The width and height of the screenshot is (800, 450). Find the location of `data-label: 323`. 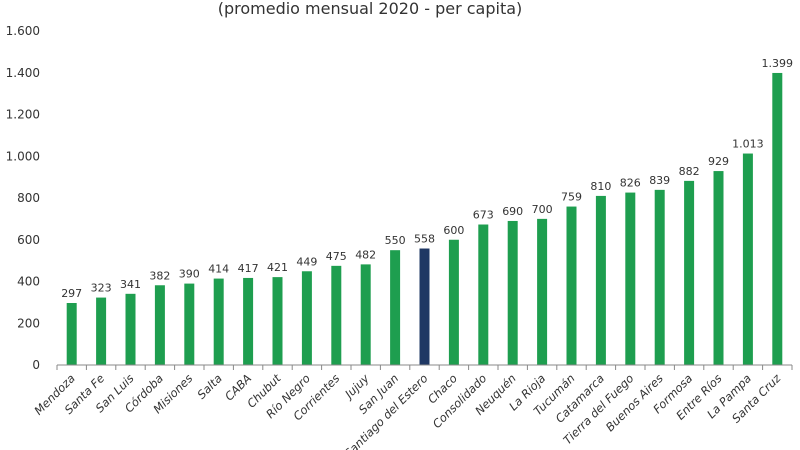

data-label: 323 is located at coordinates (101, 288).